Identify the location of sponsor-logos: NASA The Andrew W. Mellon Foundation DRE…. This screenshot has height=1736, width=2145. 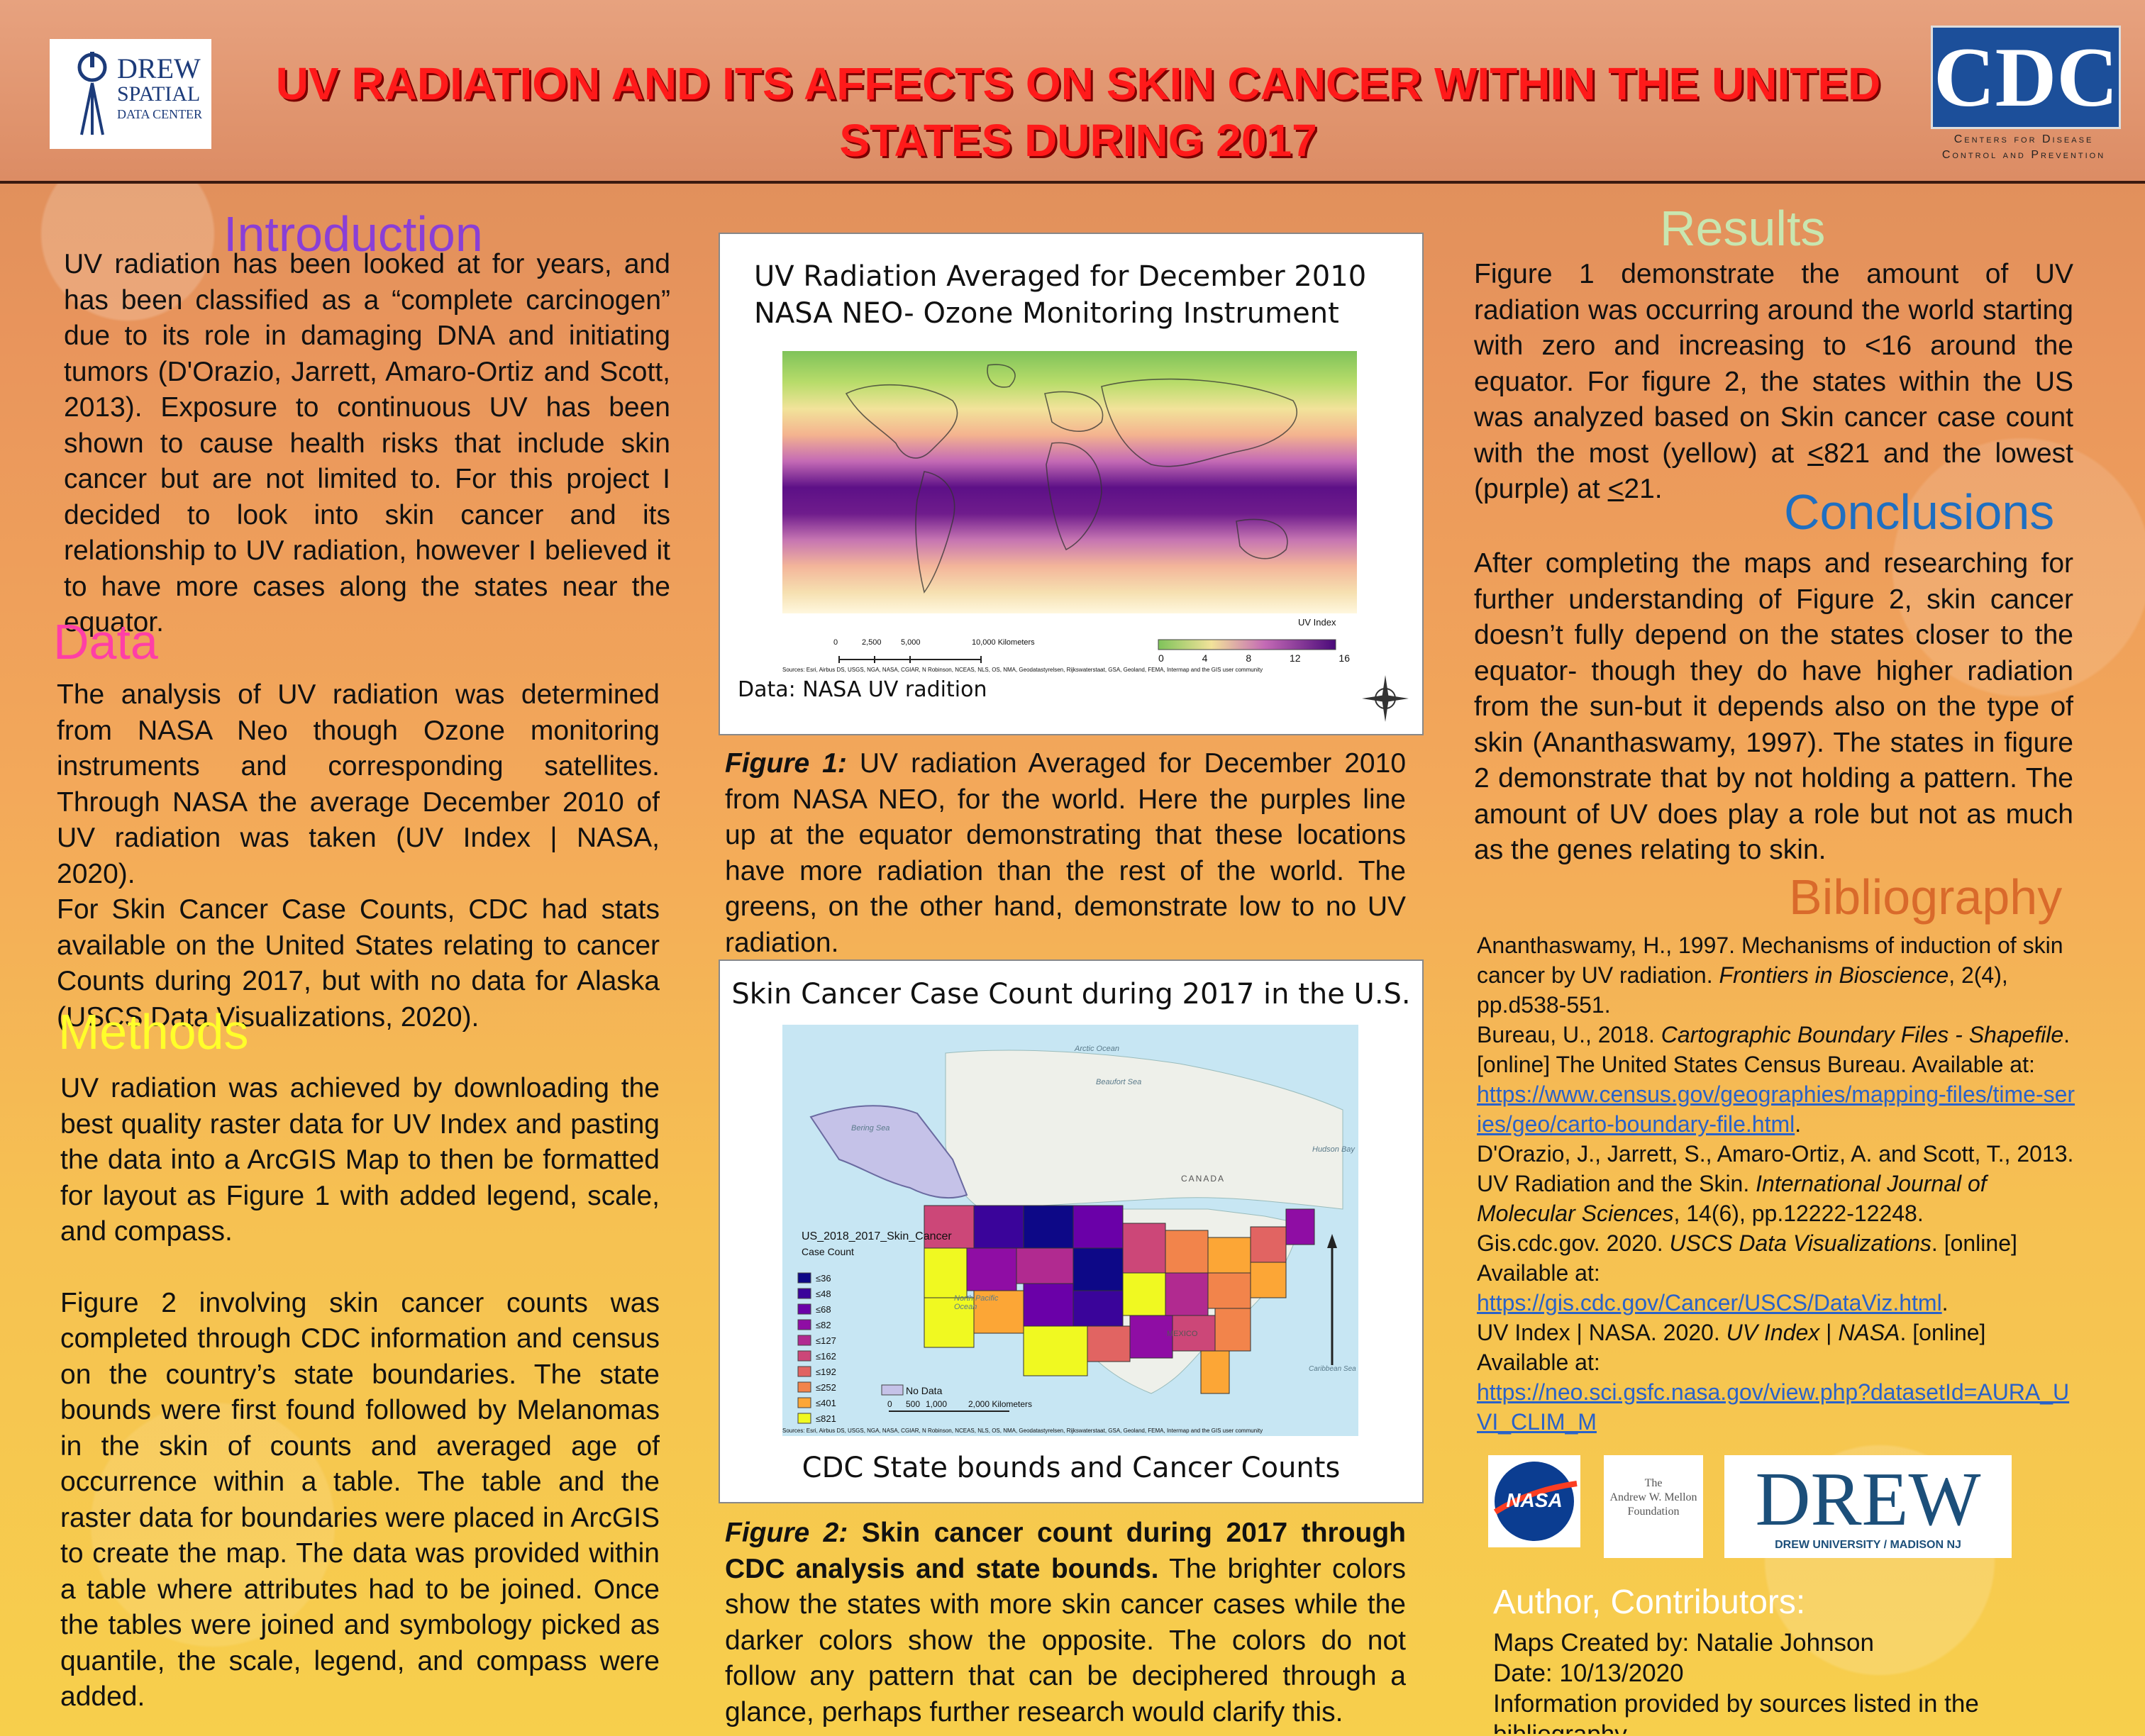
(1782, 1503).